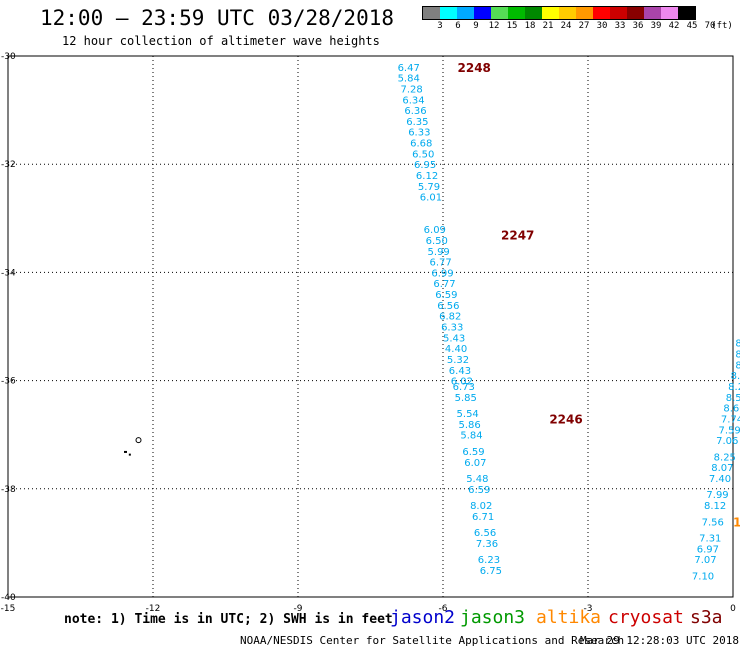 This screenshot has height=650, width=740. What do you see at coordinates (443, 609) in the screenshot?
I see `x-tick-label: -6` at bounding box center [443, 609].